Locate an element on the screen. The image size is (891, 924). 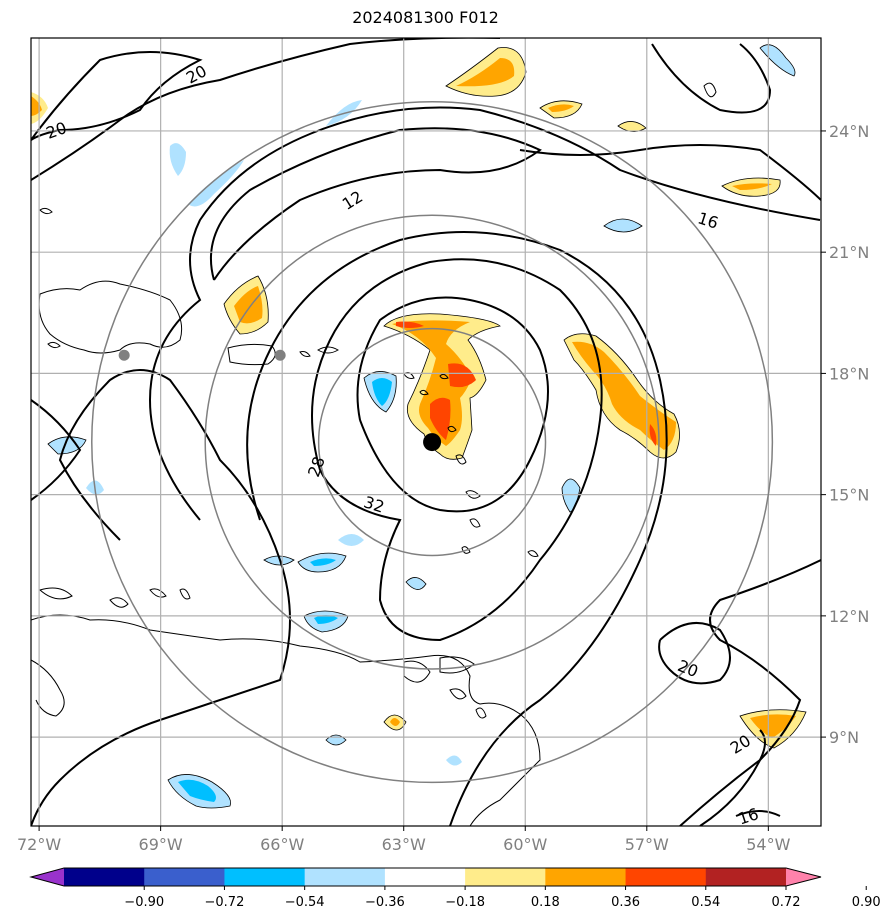
colorbar-tick-label: −0.36 is located at coordinates (385, 902).